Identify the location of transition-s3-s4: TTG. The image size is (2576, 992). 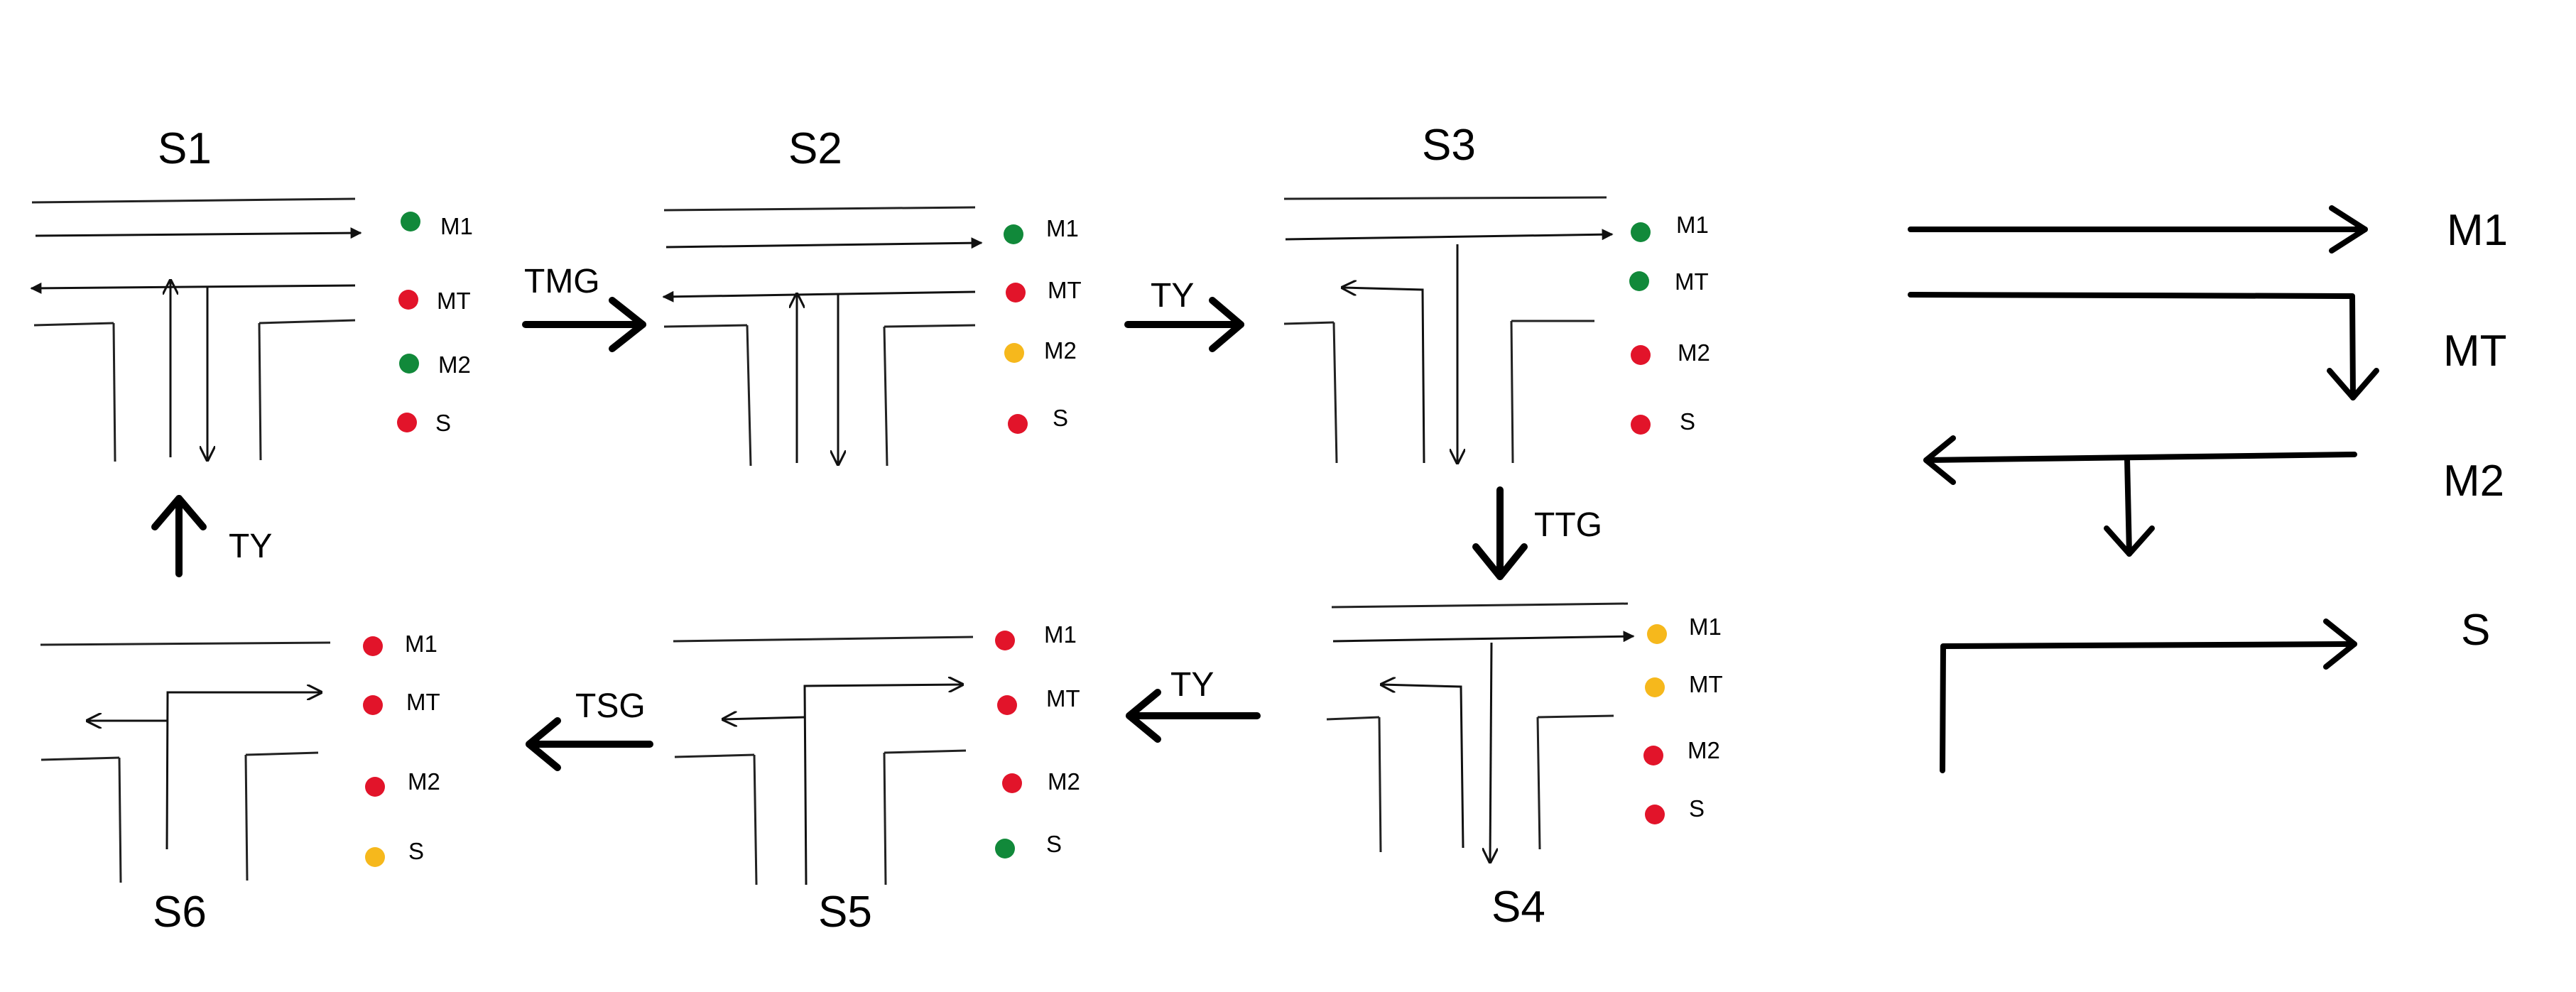
(1537, 533).